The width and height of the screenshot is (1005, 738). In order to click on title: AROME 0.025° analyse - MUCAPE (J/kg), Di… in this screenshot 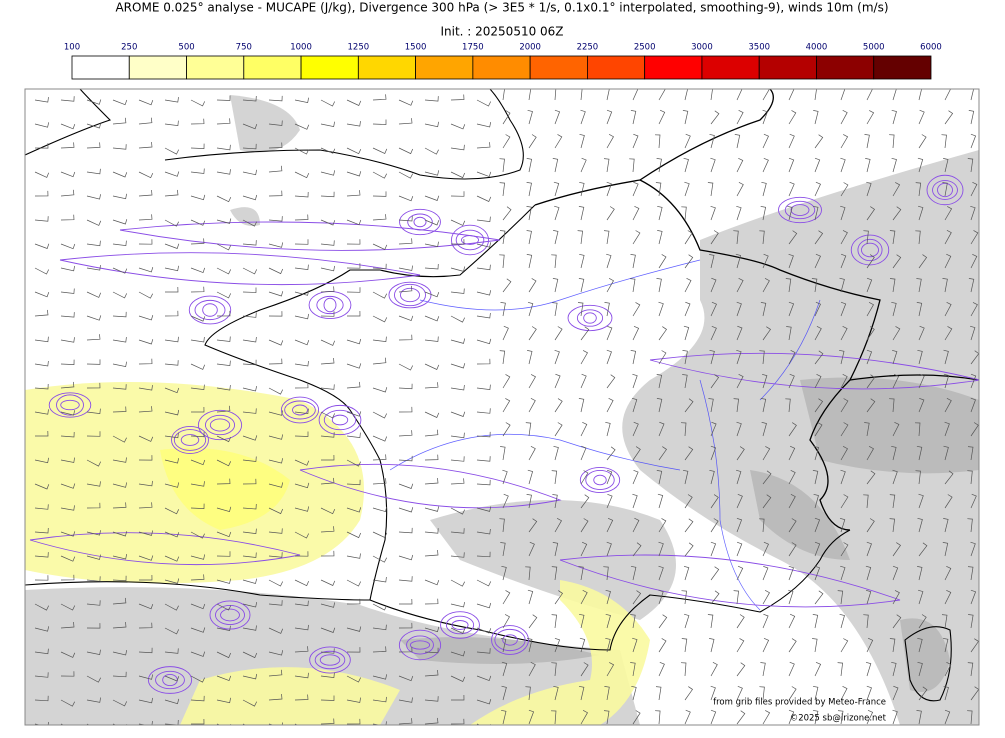, I will do `click(501, 8)`.